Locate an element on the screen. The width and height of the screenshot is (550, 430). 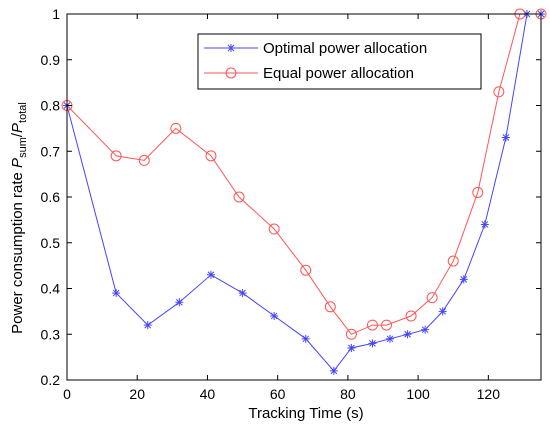
x-tick-label: 100 is located at coordinates (418, 394).